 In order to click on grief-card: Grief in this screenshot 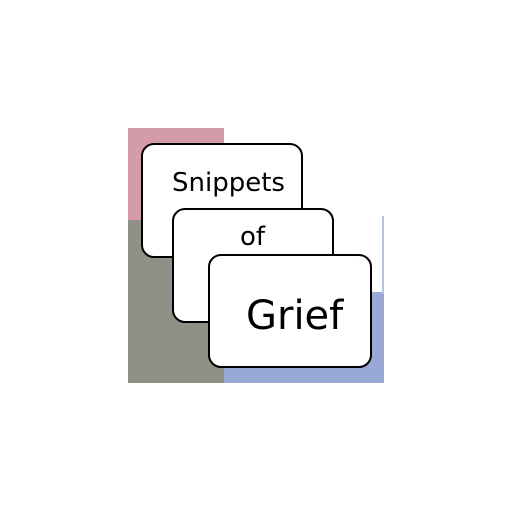, I will do `click(290, 311)`.